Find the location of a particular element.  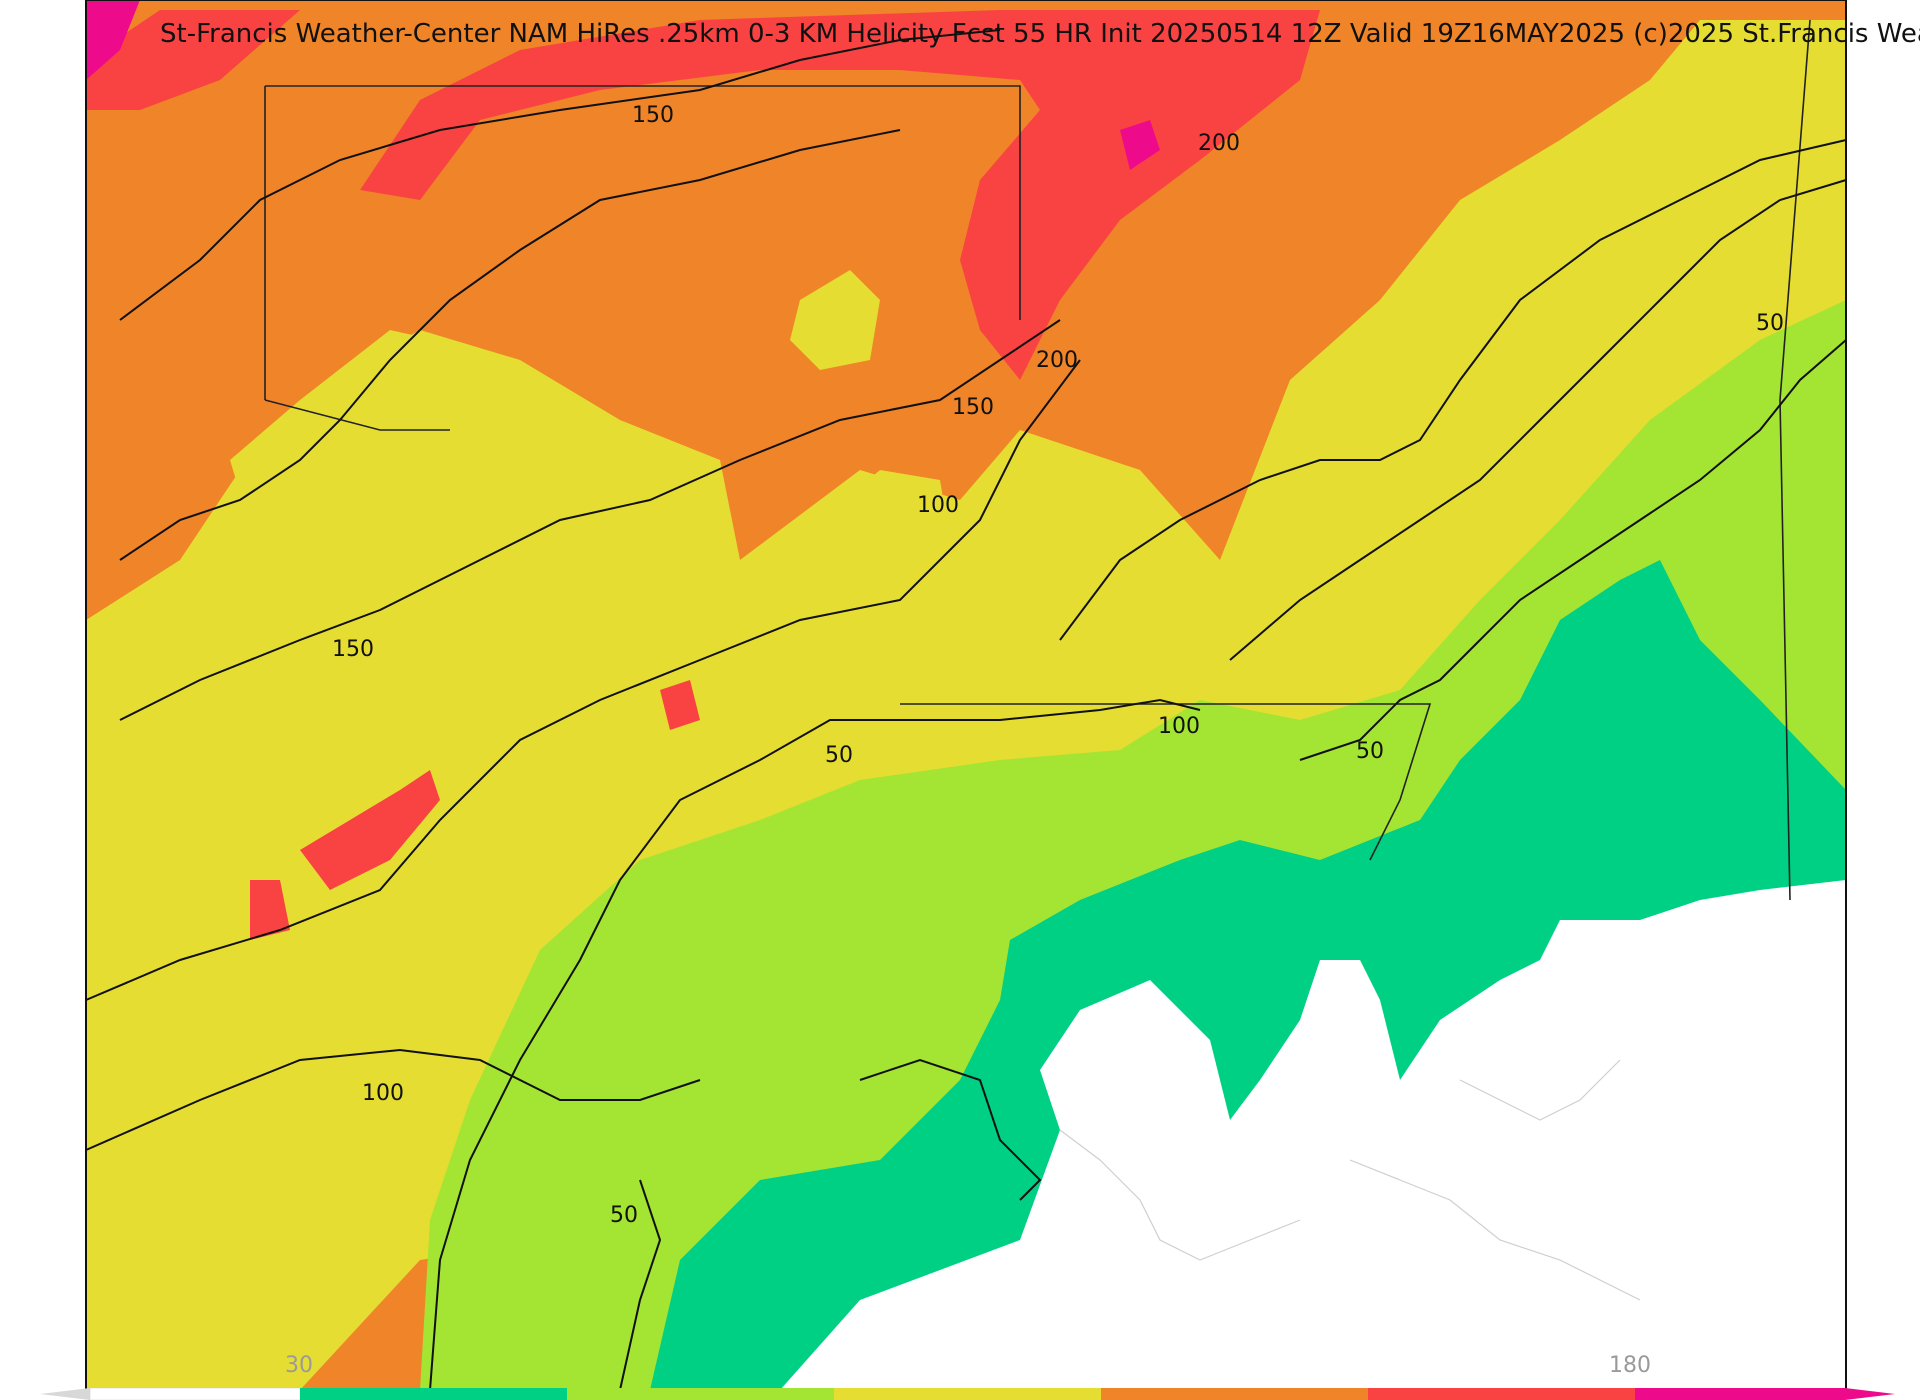

helicity-zone-red-west is located at coordinates (370, 830).